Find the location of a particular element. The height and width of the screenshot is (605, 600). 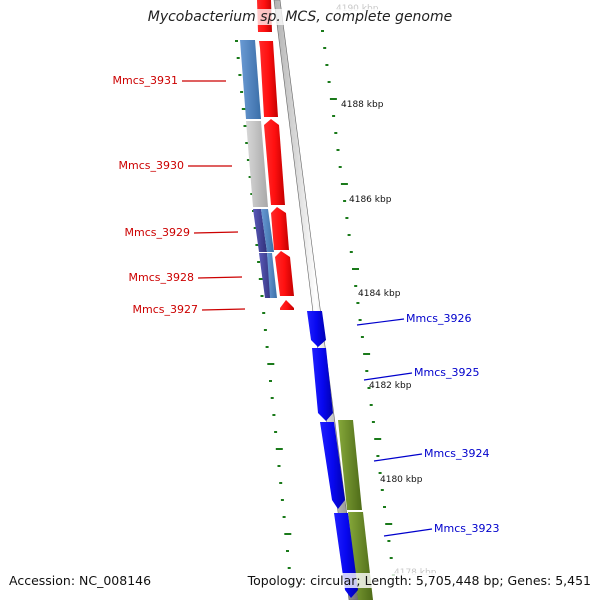

scale-label: 4180 kbp is located at coordinates (401, 480).